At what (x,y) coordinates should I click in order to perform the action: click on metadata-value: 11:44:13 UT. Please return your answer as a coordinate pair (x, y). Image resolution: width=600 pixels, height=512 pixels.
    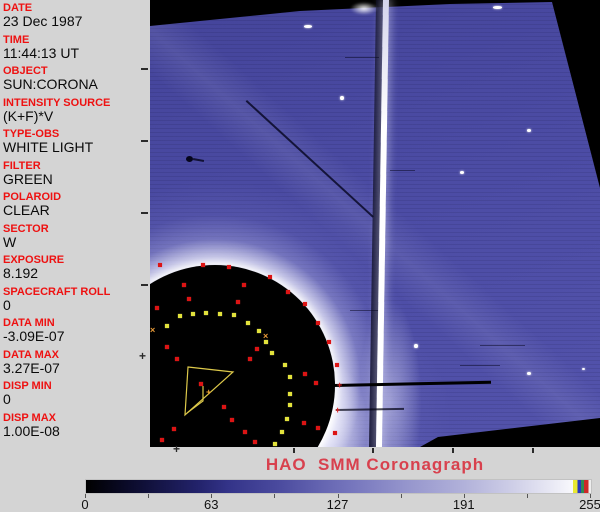
    Looking at the image, I should click on (41, 52).